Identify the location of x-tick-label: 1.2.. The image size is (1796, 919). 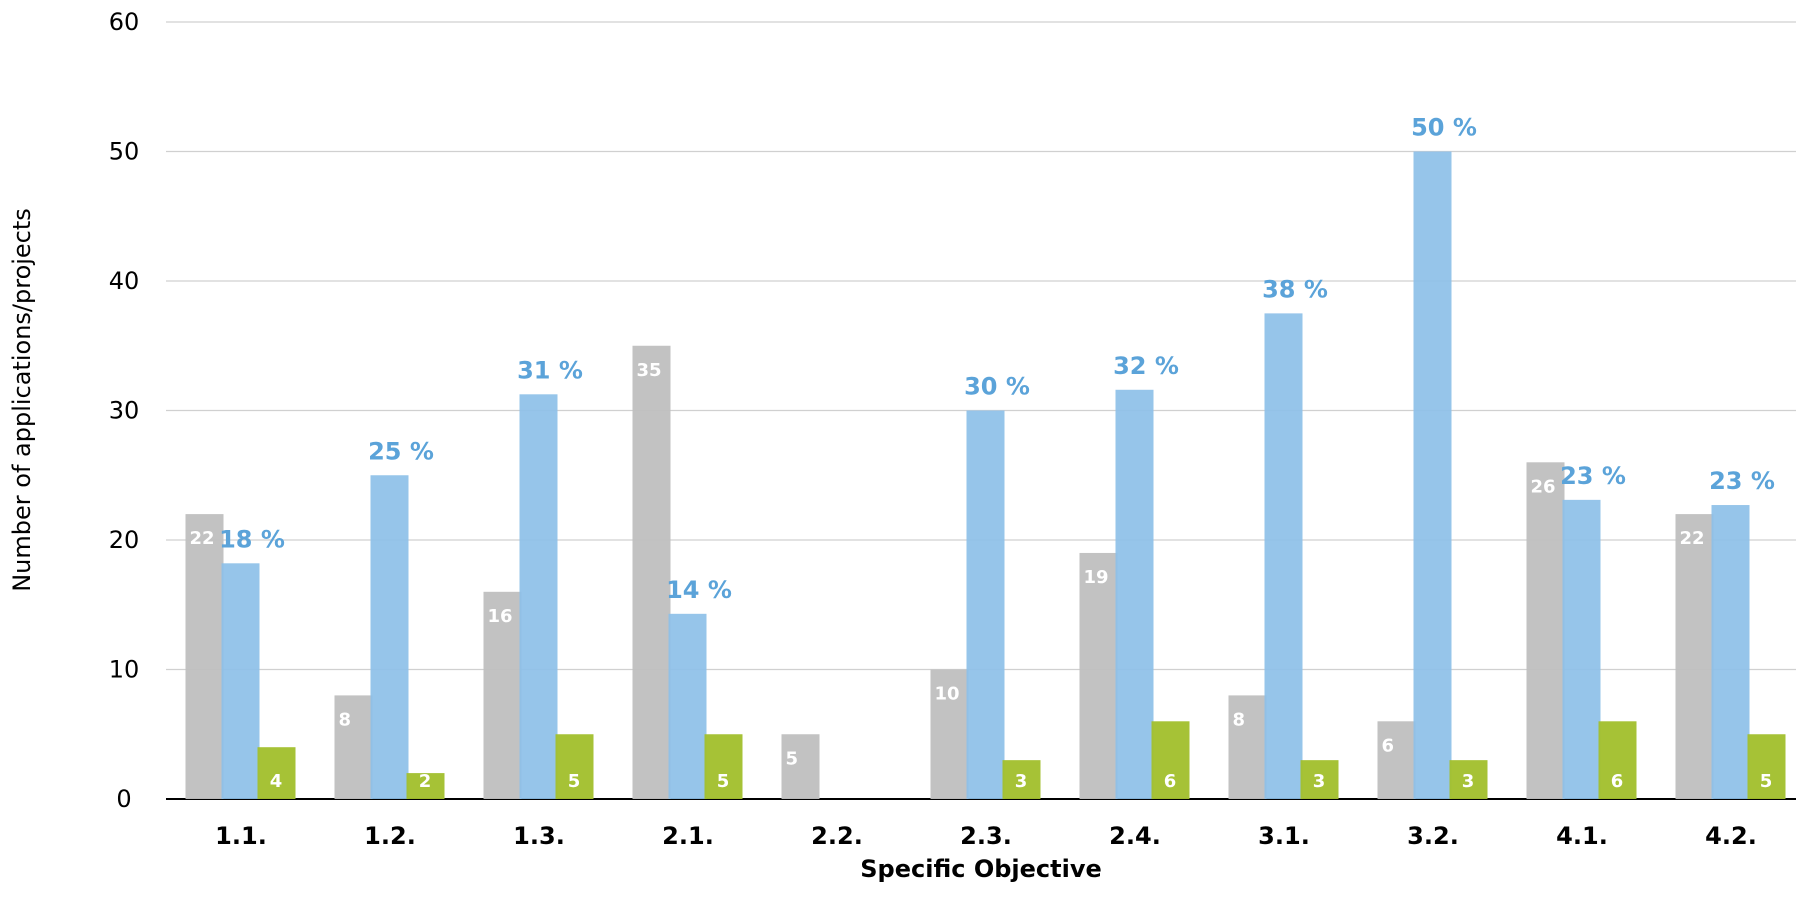
(390, 836).